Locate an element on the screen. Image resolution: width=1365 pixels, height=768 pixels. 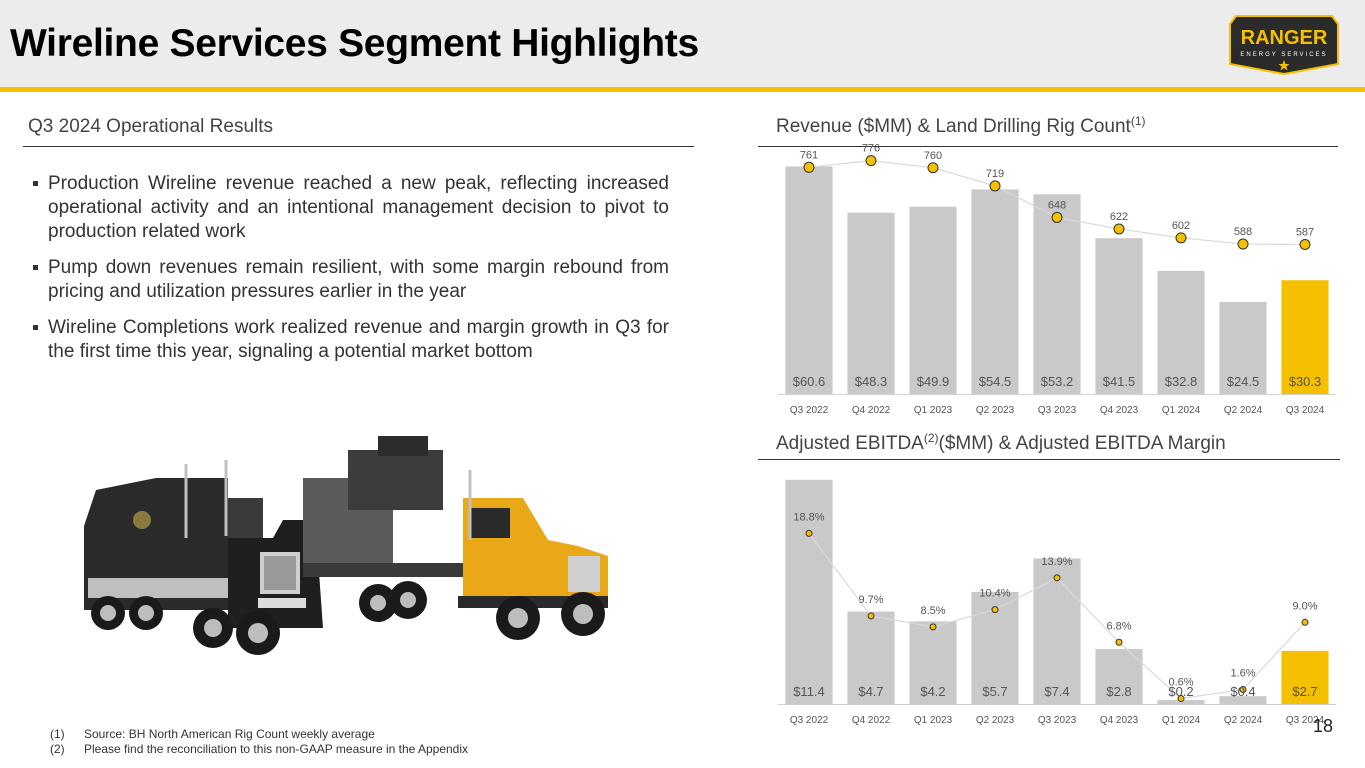
bar-data-label: $4.7 is located at coordinates (870, 691).